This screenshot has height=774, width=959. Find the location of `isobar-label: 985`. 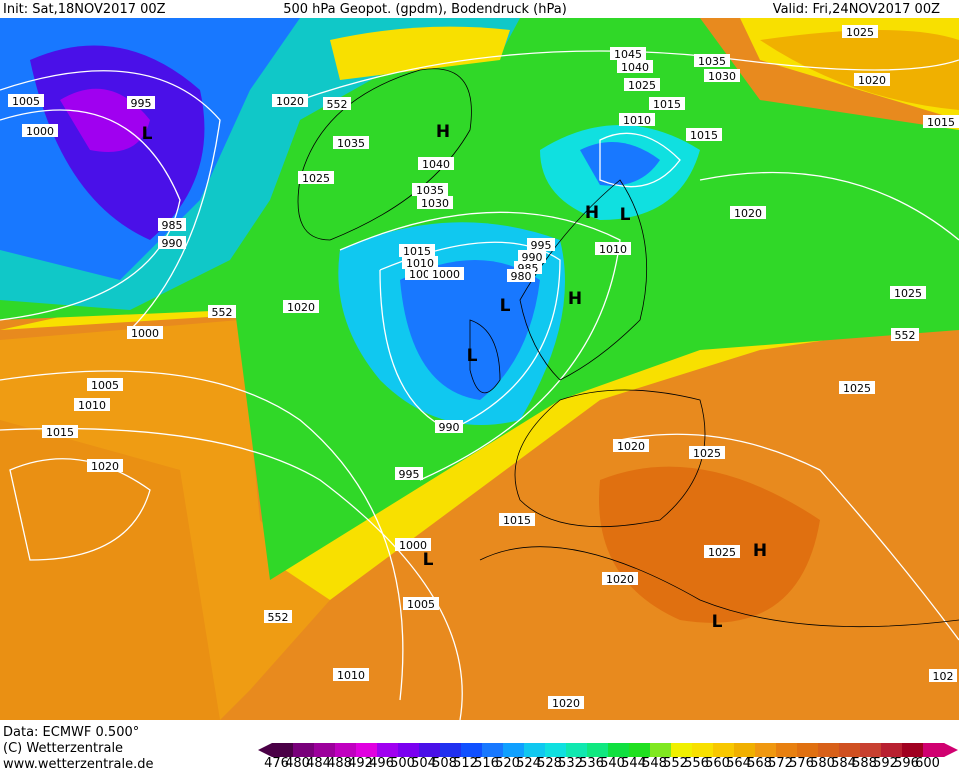

isobar-label: 985 is located at coordinates (172, 225).